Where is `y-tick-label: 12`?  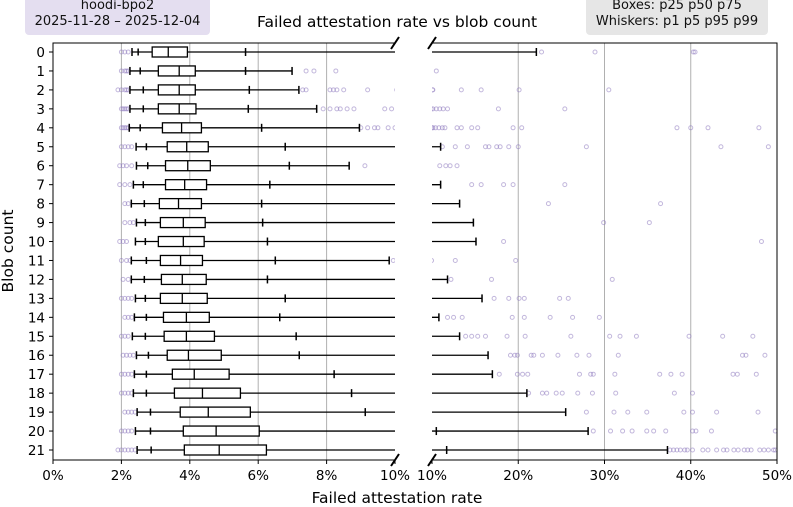
y-tick-label: 12 is located at coordinates (36, 280).